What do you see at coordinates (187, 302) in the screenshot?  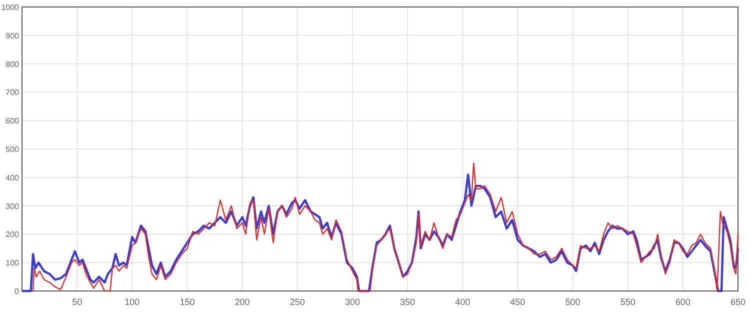 I see `x-tick-label: 150` at bounding box center [187, 302].